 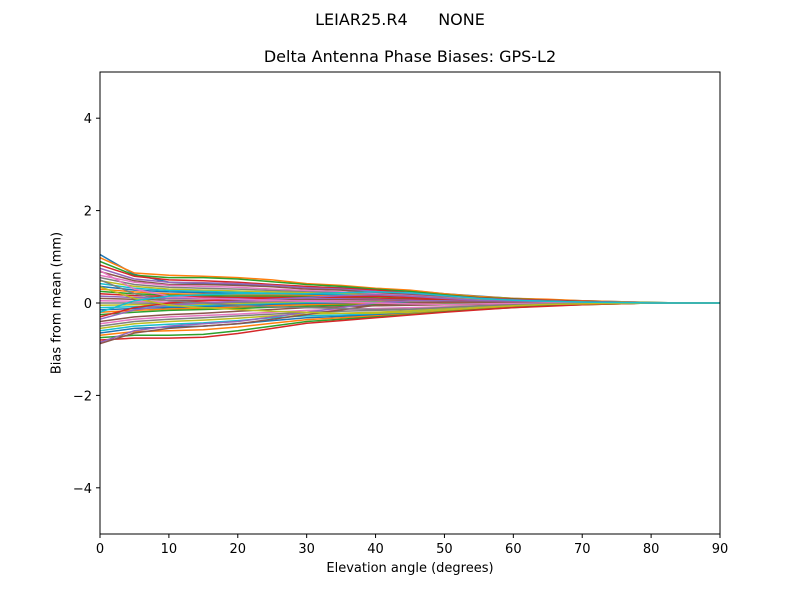 I want to click on x-tick-label: 40, so click(x=375, y=549).